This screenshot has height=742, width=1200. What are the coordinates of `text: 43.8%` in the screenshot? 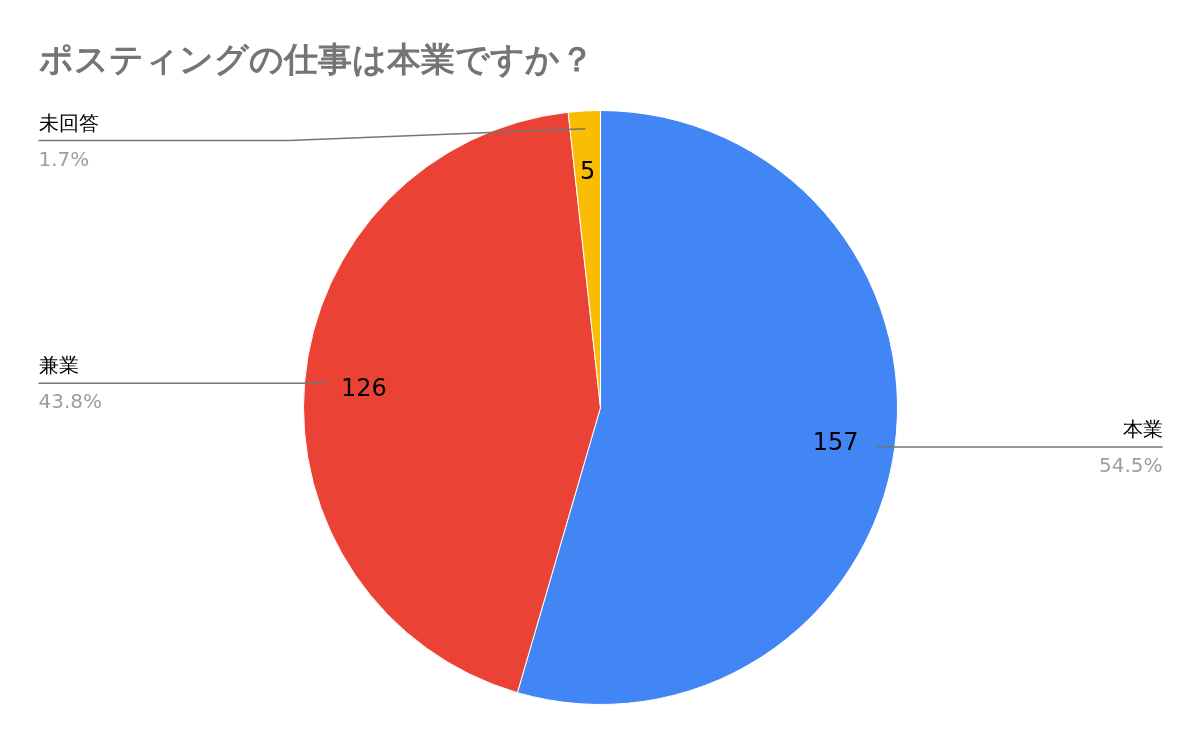 It's located at (70, 401).